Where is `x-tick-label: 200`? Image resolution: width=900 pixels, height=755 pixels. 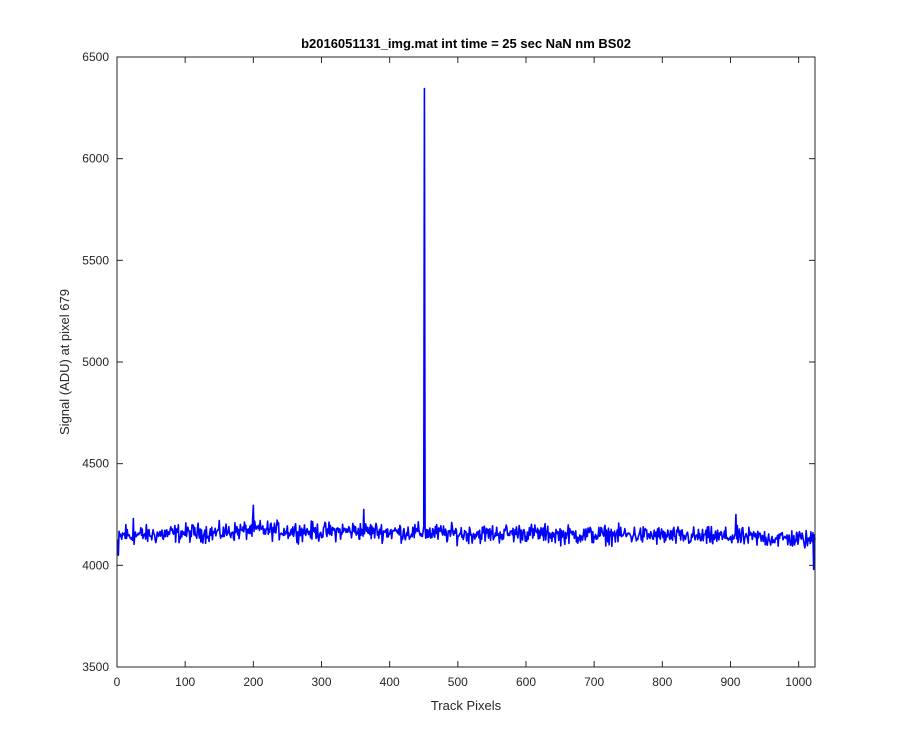
x-tick-label: 200 is located at coordinates (253, 682).